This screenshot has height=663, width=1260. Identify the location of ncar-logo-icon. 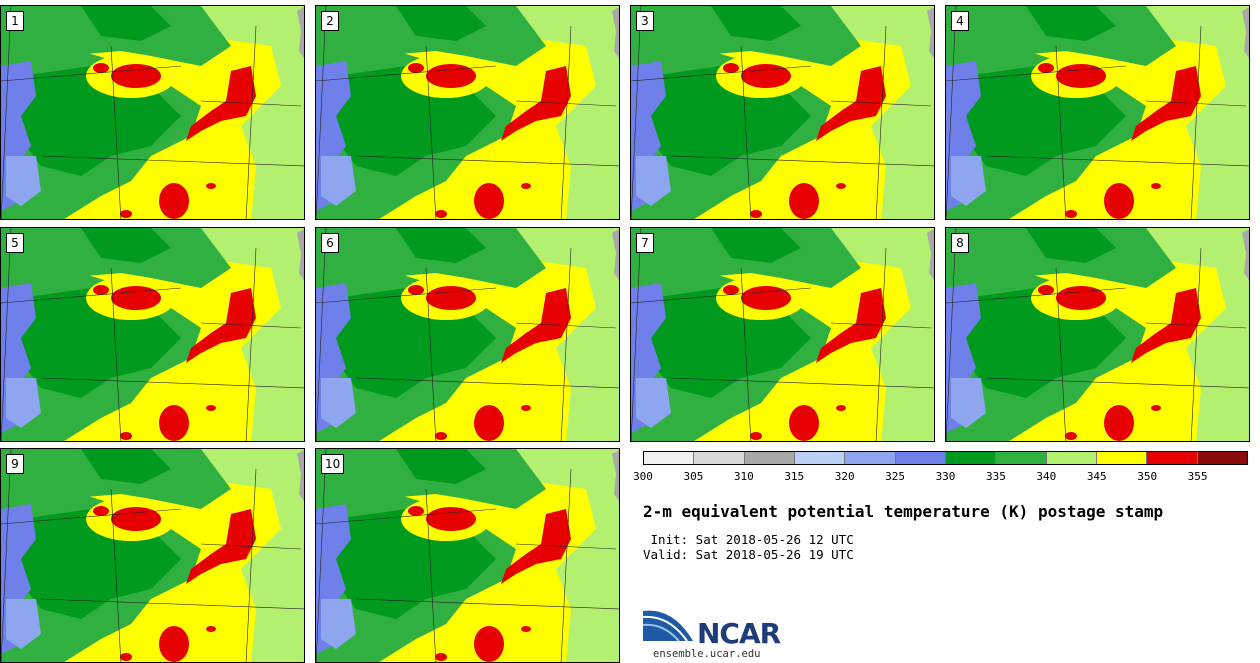
(668, 626).